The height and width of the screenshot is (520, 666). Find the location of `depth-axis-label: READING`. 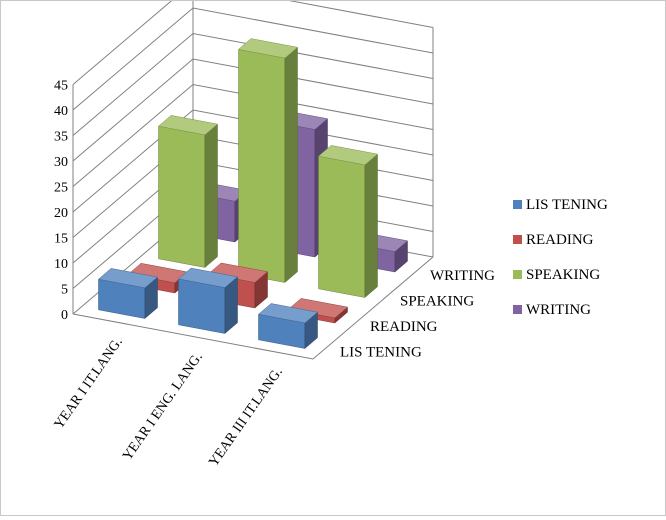

depth-axis-label: READING is located at coordinates (404, 327).